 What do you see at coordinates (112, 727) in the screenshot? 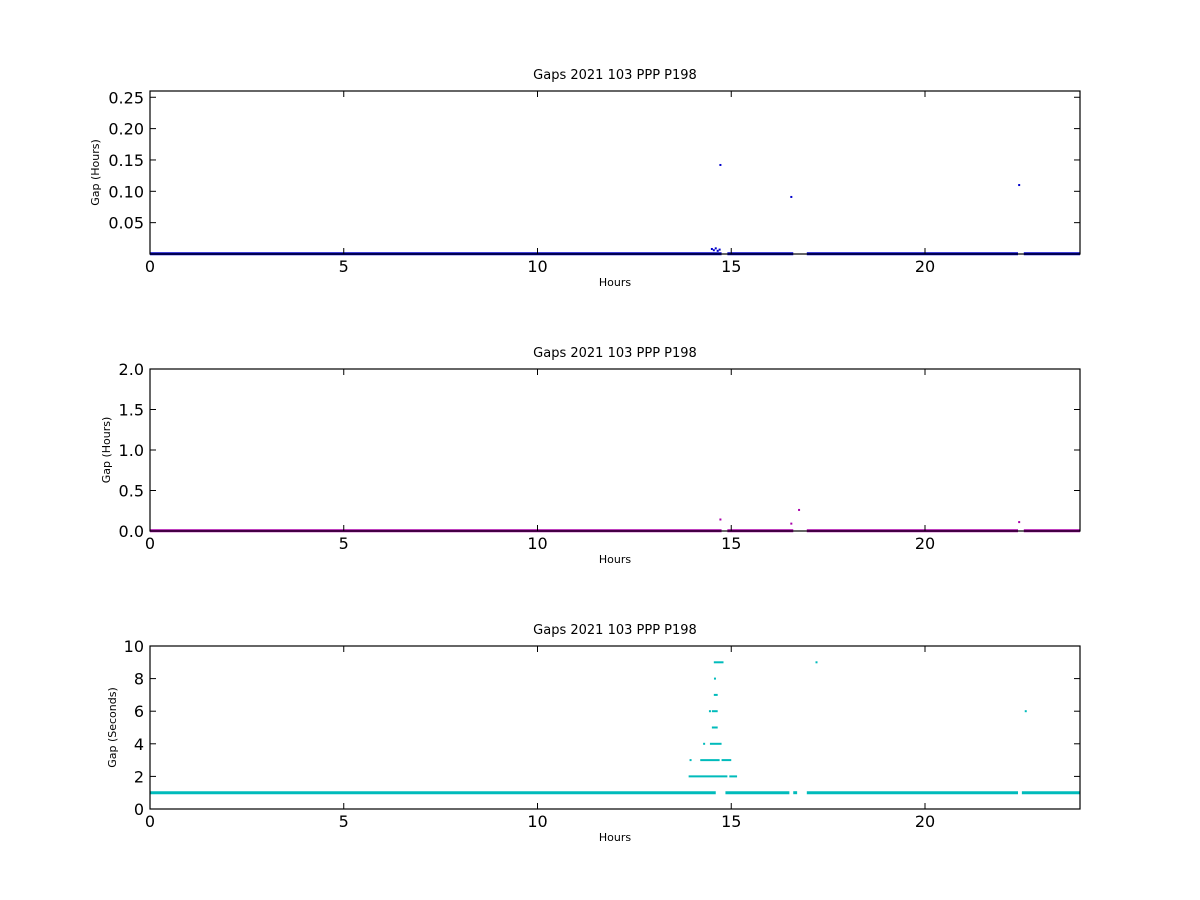
I see `y-axis-label: Gap (Seconds)` at bounding box center [112, 727].